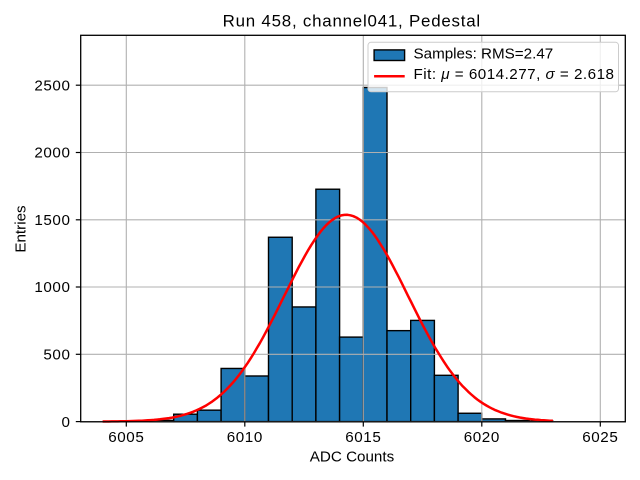 The height and width of the screenshot is (480, 640). Describe the element at coordinates (52, 85) in the screenshot. I see `svg-text: 2500` at that location.